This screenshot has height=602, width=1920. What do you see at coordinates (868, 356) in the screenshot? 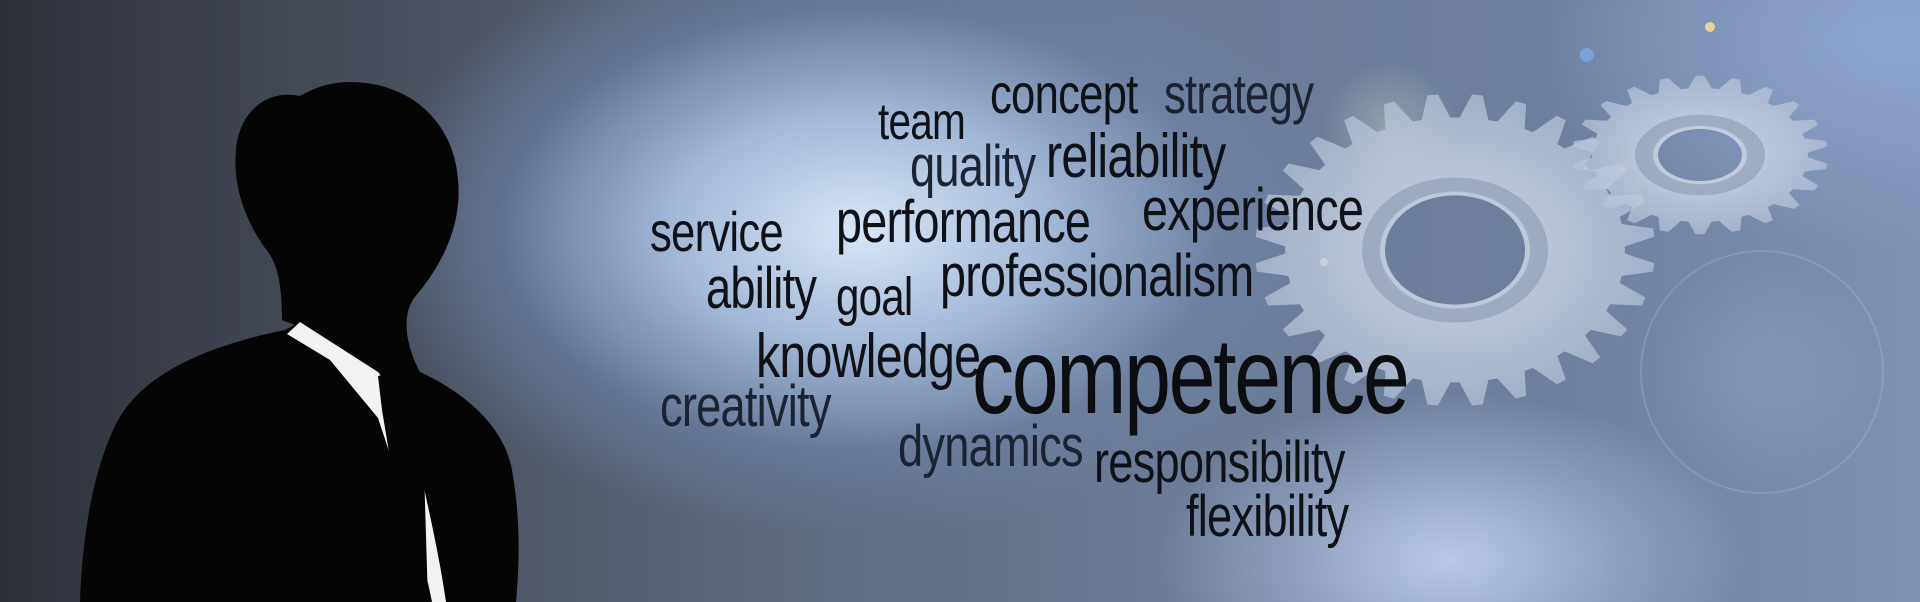
I see `word-knowledge: knowledge` at bounding box center [868, 356].